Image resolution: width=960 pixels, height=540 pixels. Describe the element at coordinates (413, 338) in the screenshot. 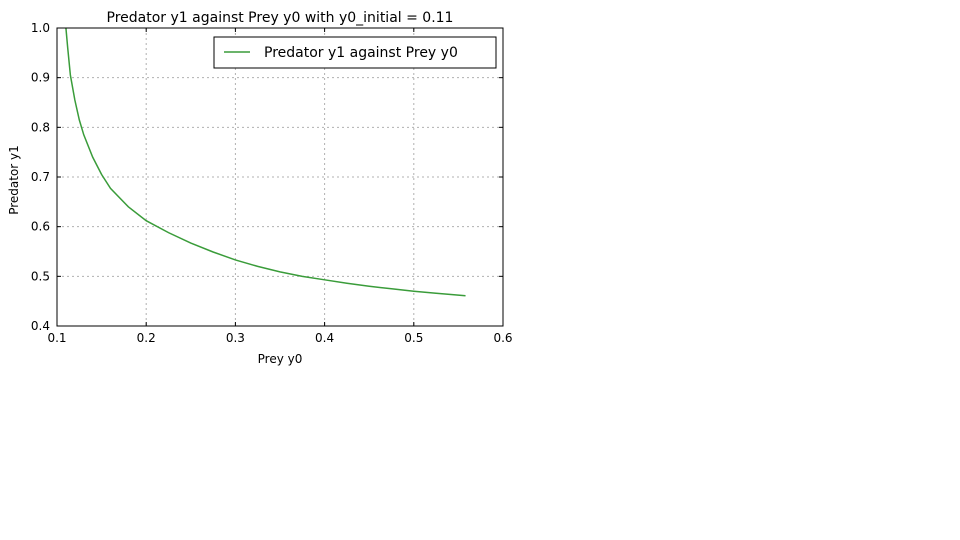

I see `x-tick-label: 0.5` at that location.